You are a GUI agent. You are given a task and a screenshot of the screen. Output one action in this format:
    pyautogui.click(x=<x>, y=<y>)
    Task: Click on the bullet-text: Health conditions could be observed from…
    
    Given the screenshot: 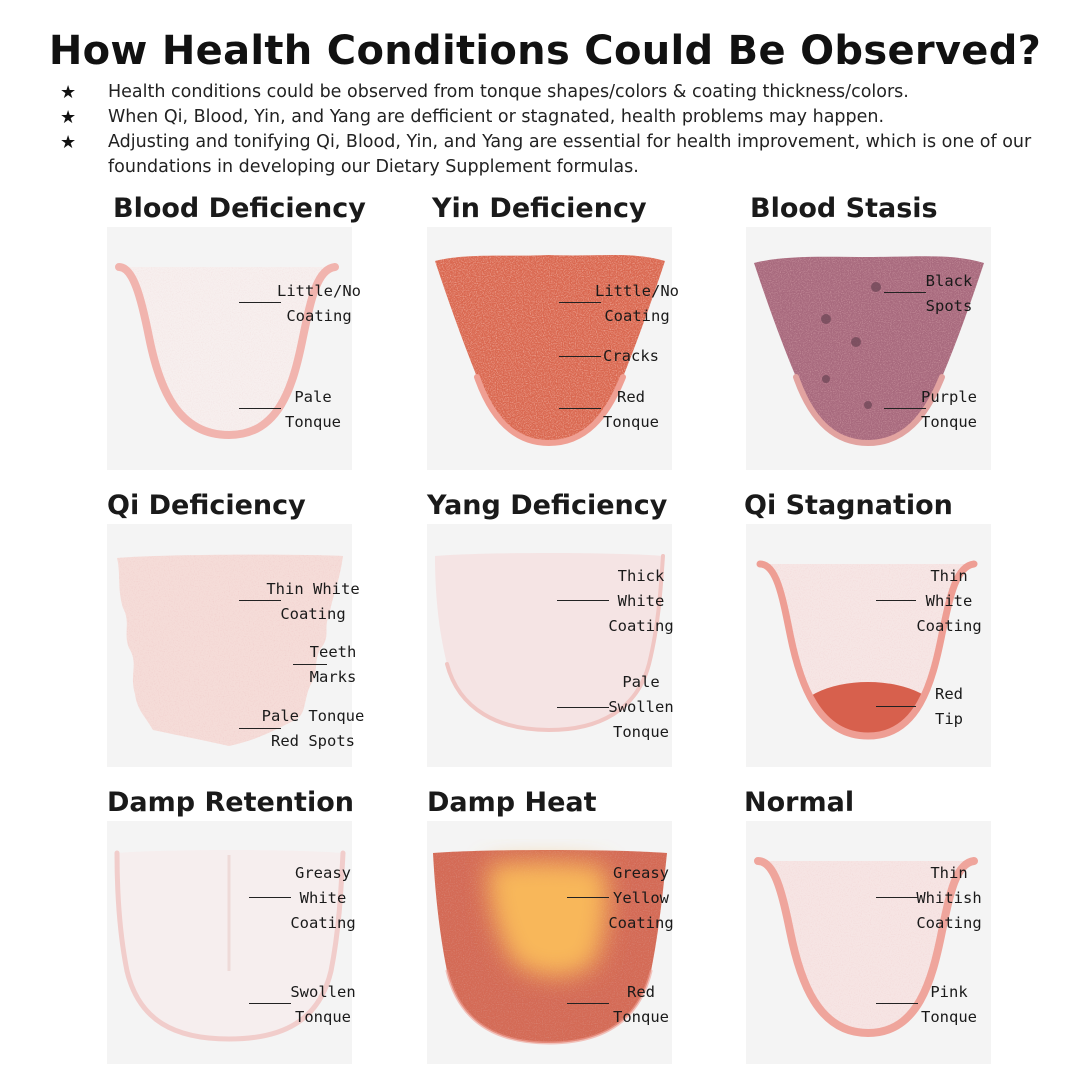 What is the action you would take?
    pyautogui.click(x=508, y=92)
    